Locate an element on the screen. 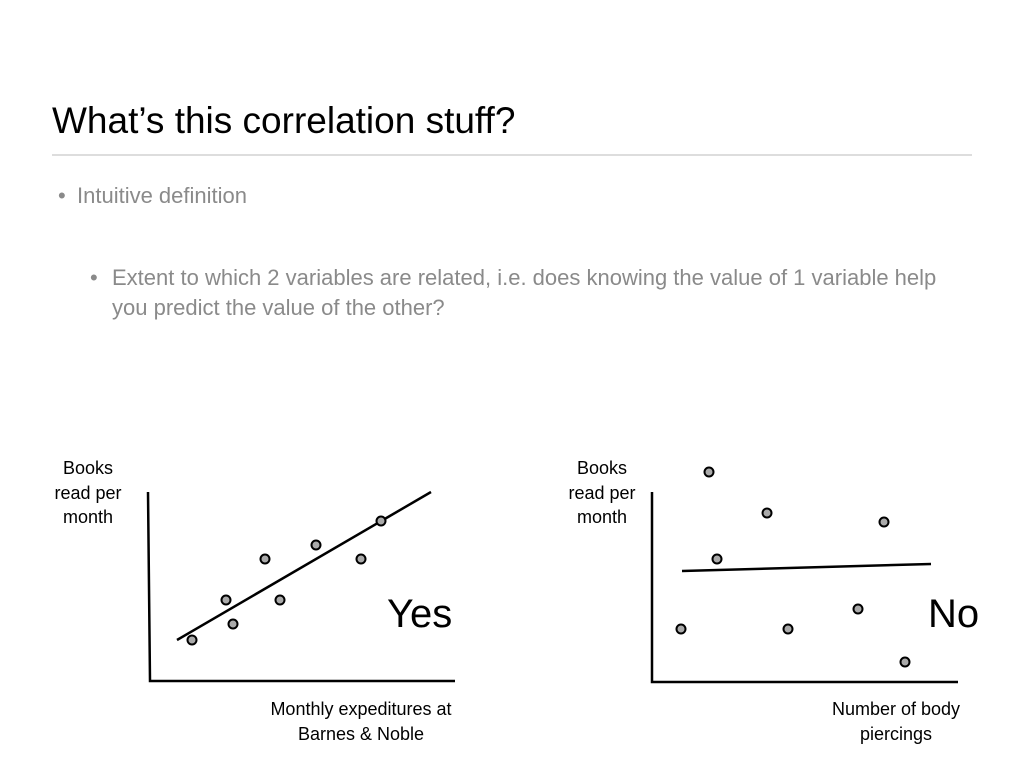 The width and height of the screenshot is (1023, 767). bullet: • Intuitive definition is located at coordinates (152, 195).